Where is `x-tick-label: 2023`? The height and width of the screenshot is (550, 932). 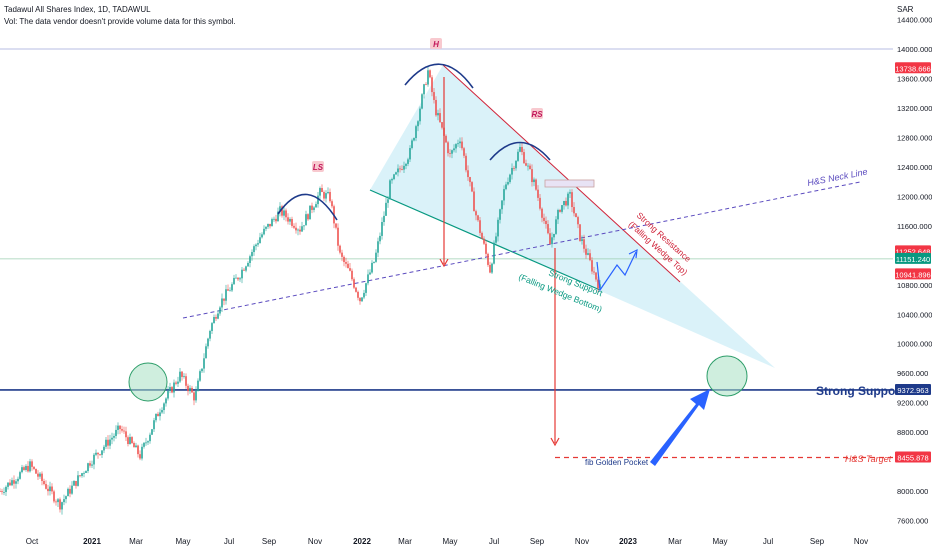
x-tick-label: 2023 is located at coordinates (628, 541).